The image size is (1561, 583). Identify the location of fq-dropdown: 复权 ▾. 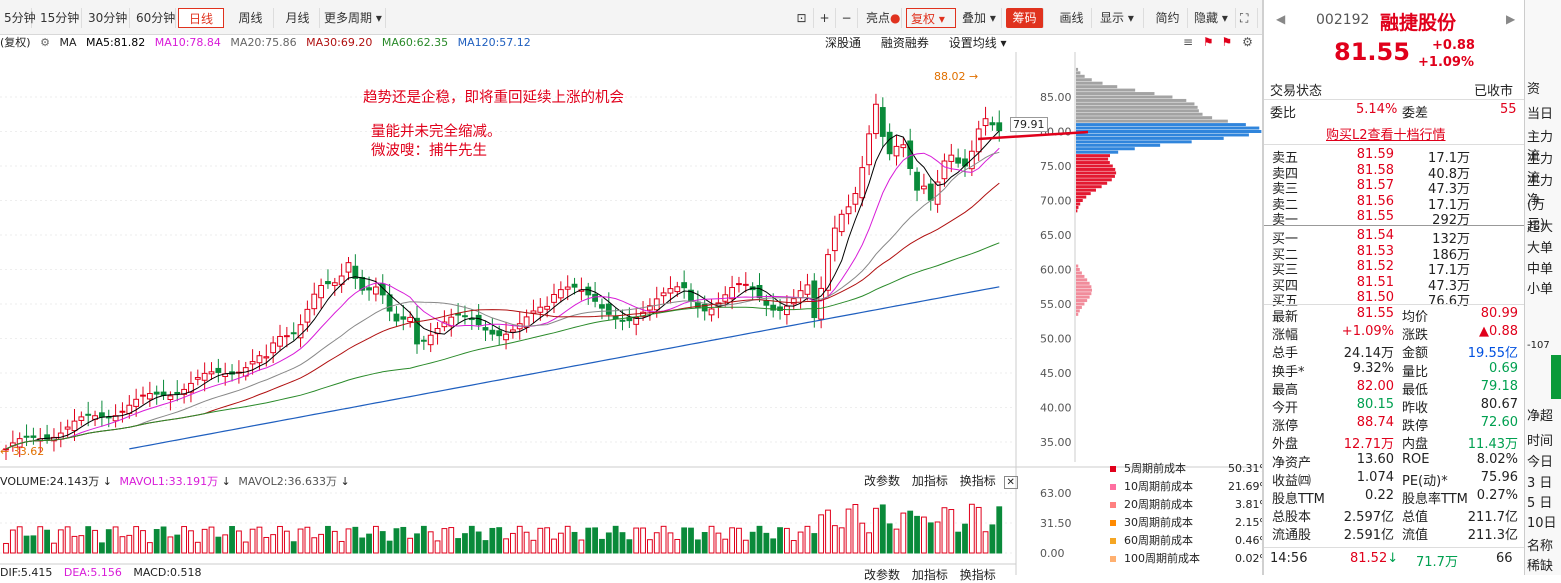
(931, 18).